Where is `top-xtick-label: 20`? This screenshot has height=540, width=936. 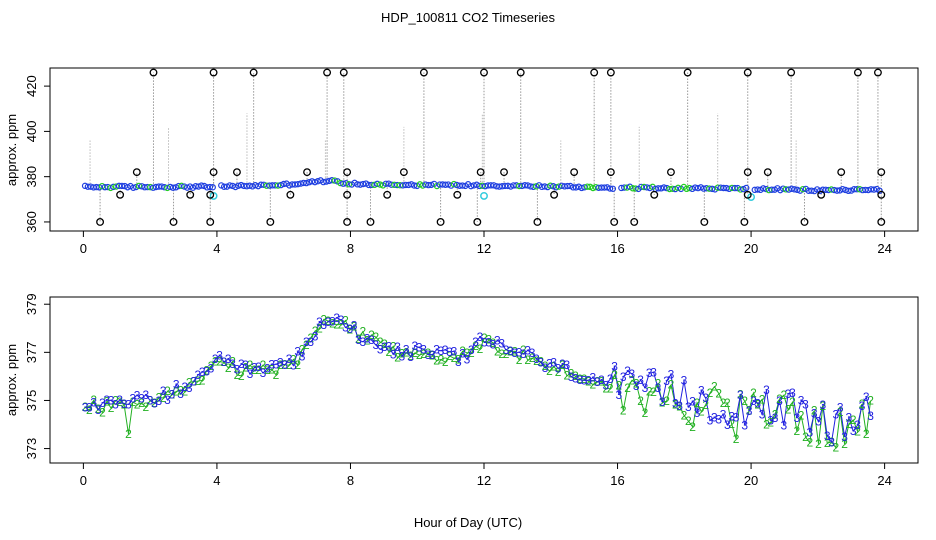
top-xtick-label: 20 is located at coordinates (751, 248).